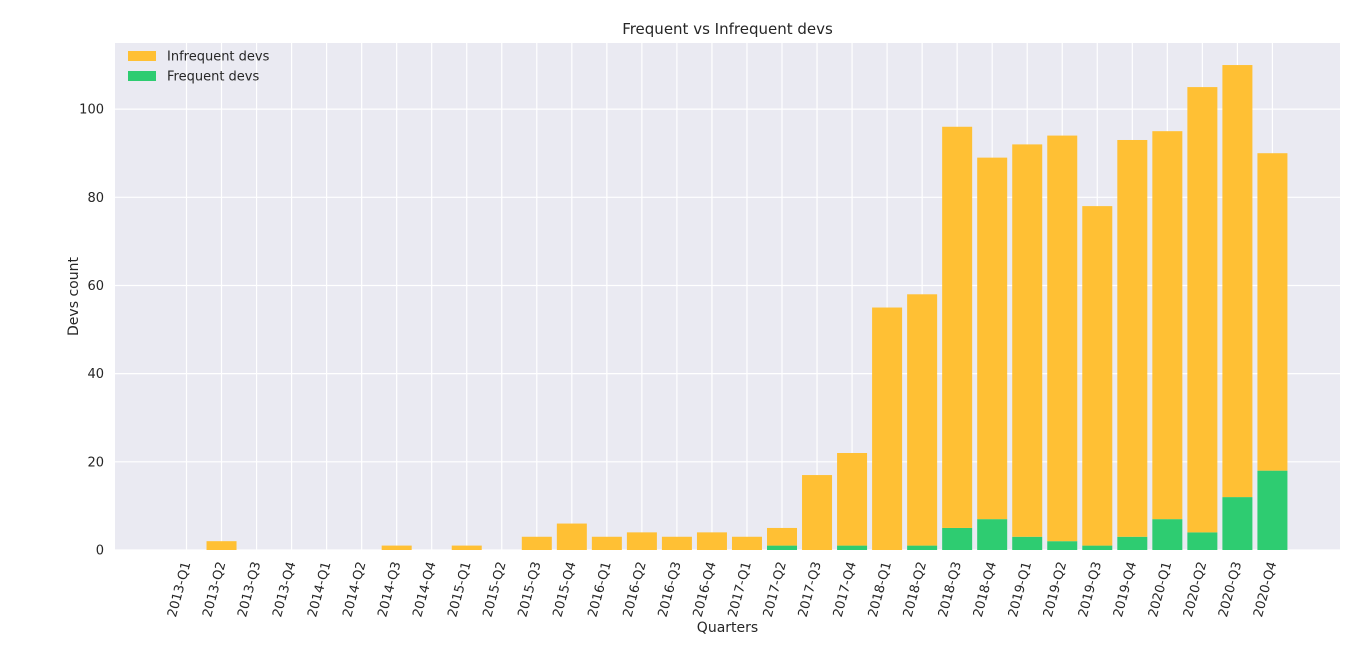 This screenshot has width=1366, height=671. What do you see at coordinates (1055, 589) in the screenshot?
I see `x-tick-label: 2019-Q2` at bounding box center [1055, 589].